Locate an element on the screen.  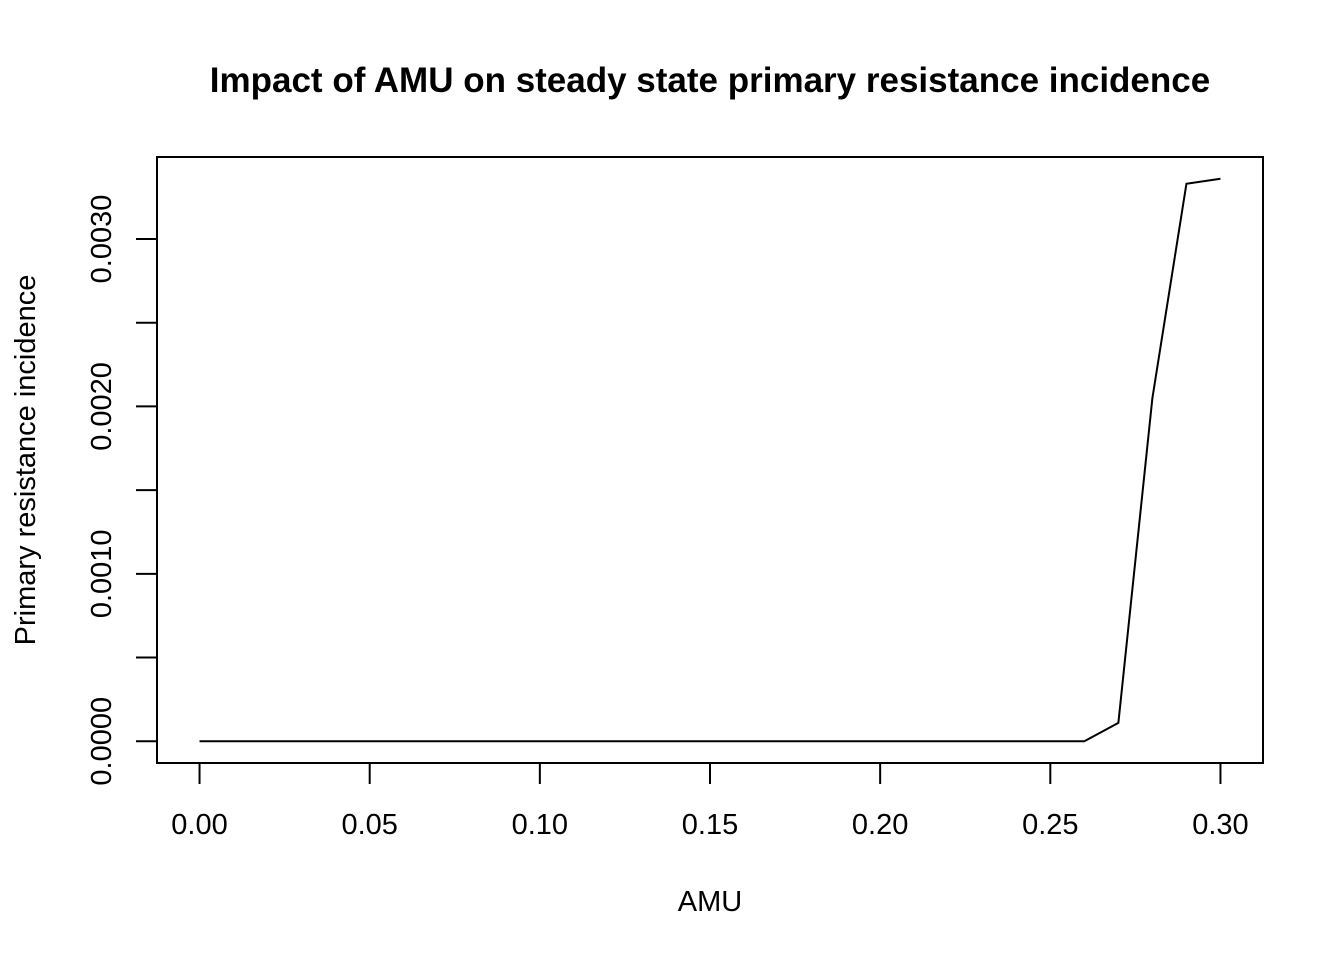
x-tick-label: 0.10 is located at coordinates (540, 825).